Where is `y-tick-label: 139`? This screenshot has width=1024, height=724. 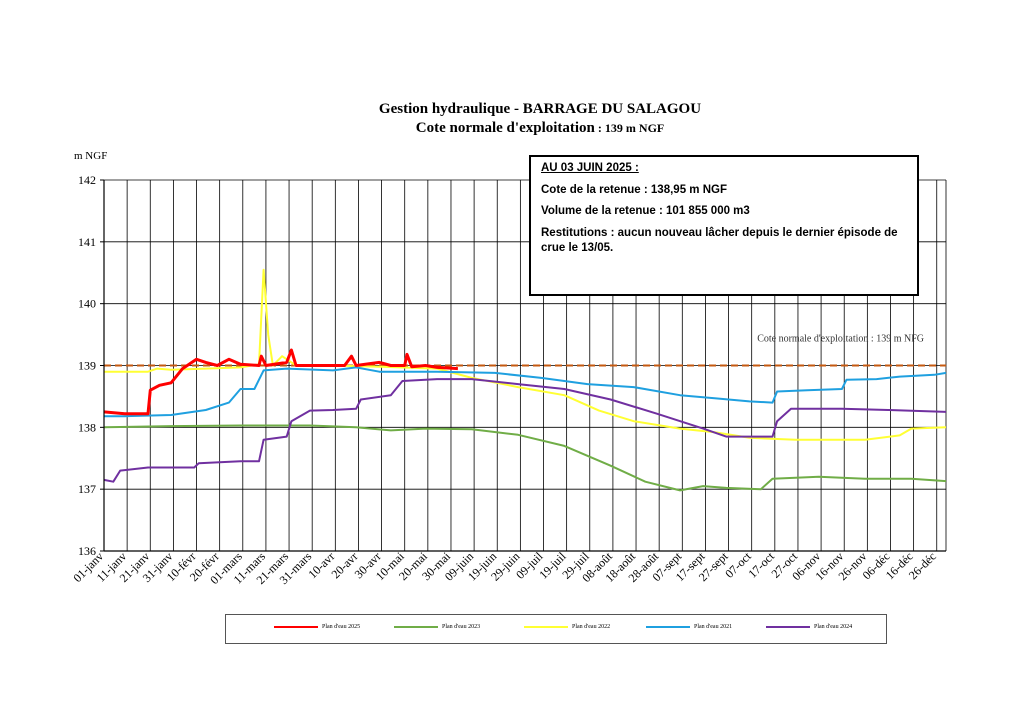
y-tick-label: 139 is located at coordinates (87, 366).